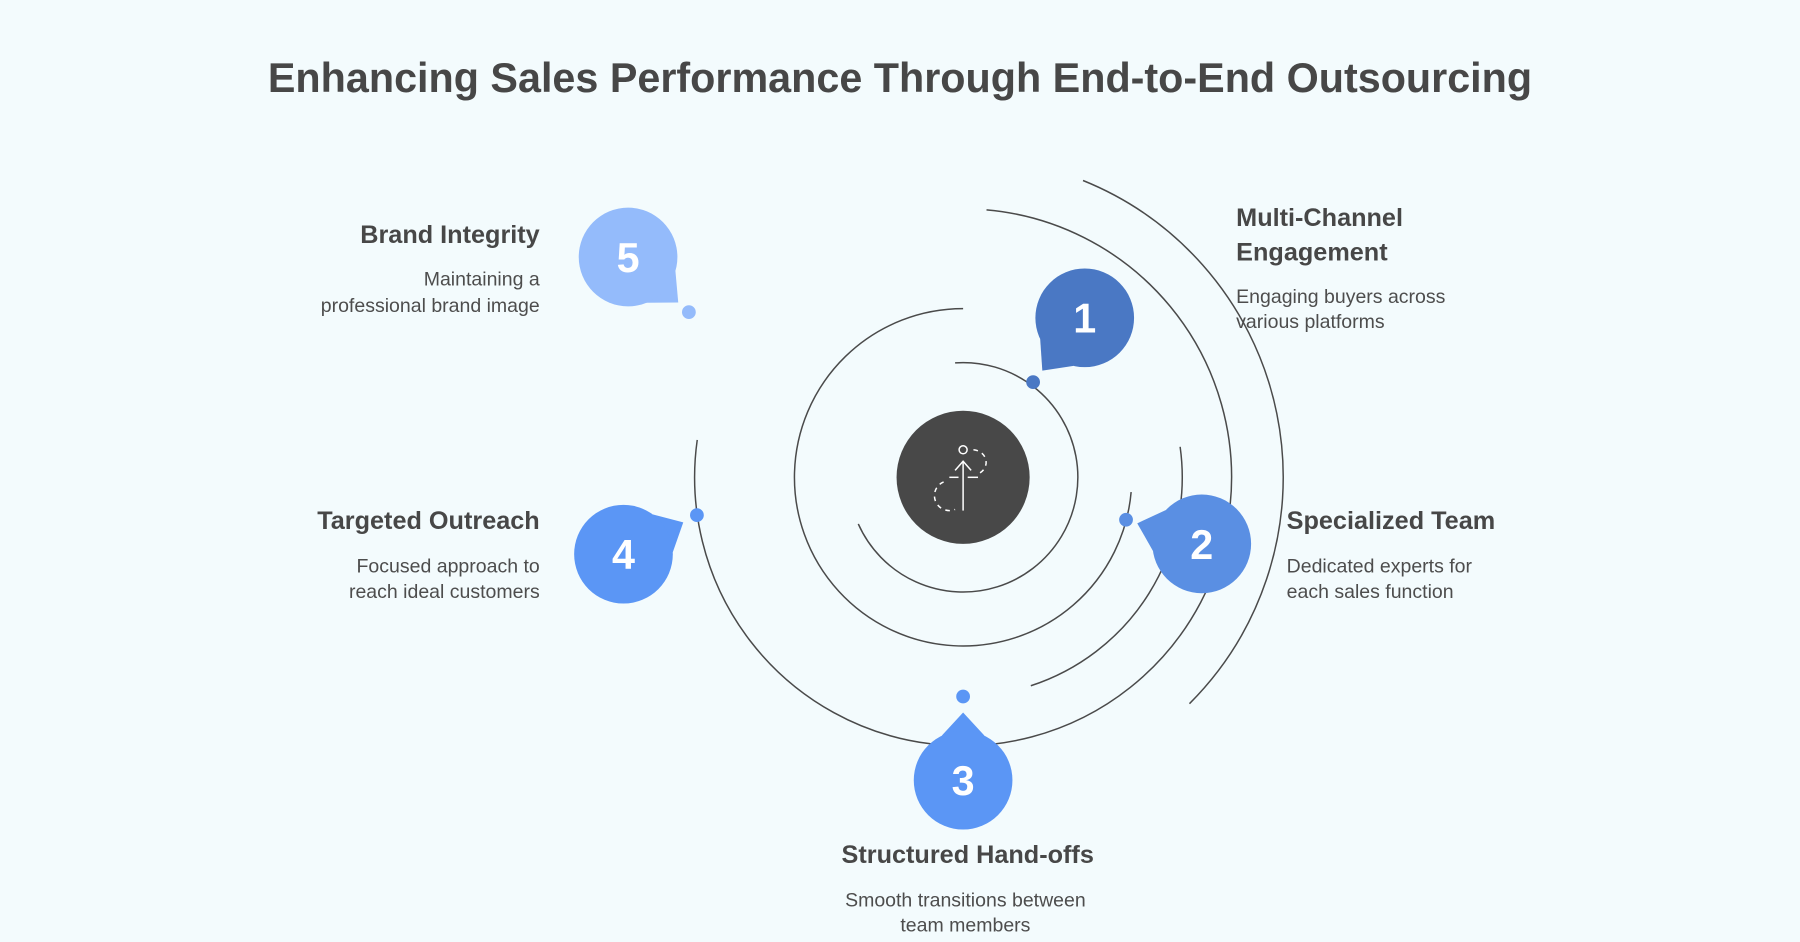  I want to click on step-3-title: Structured Hand-offs, so click(968, 855).